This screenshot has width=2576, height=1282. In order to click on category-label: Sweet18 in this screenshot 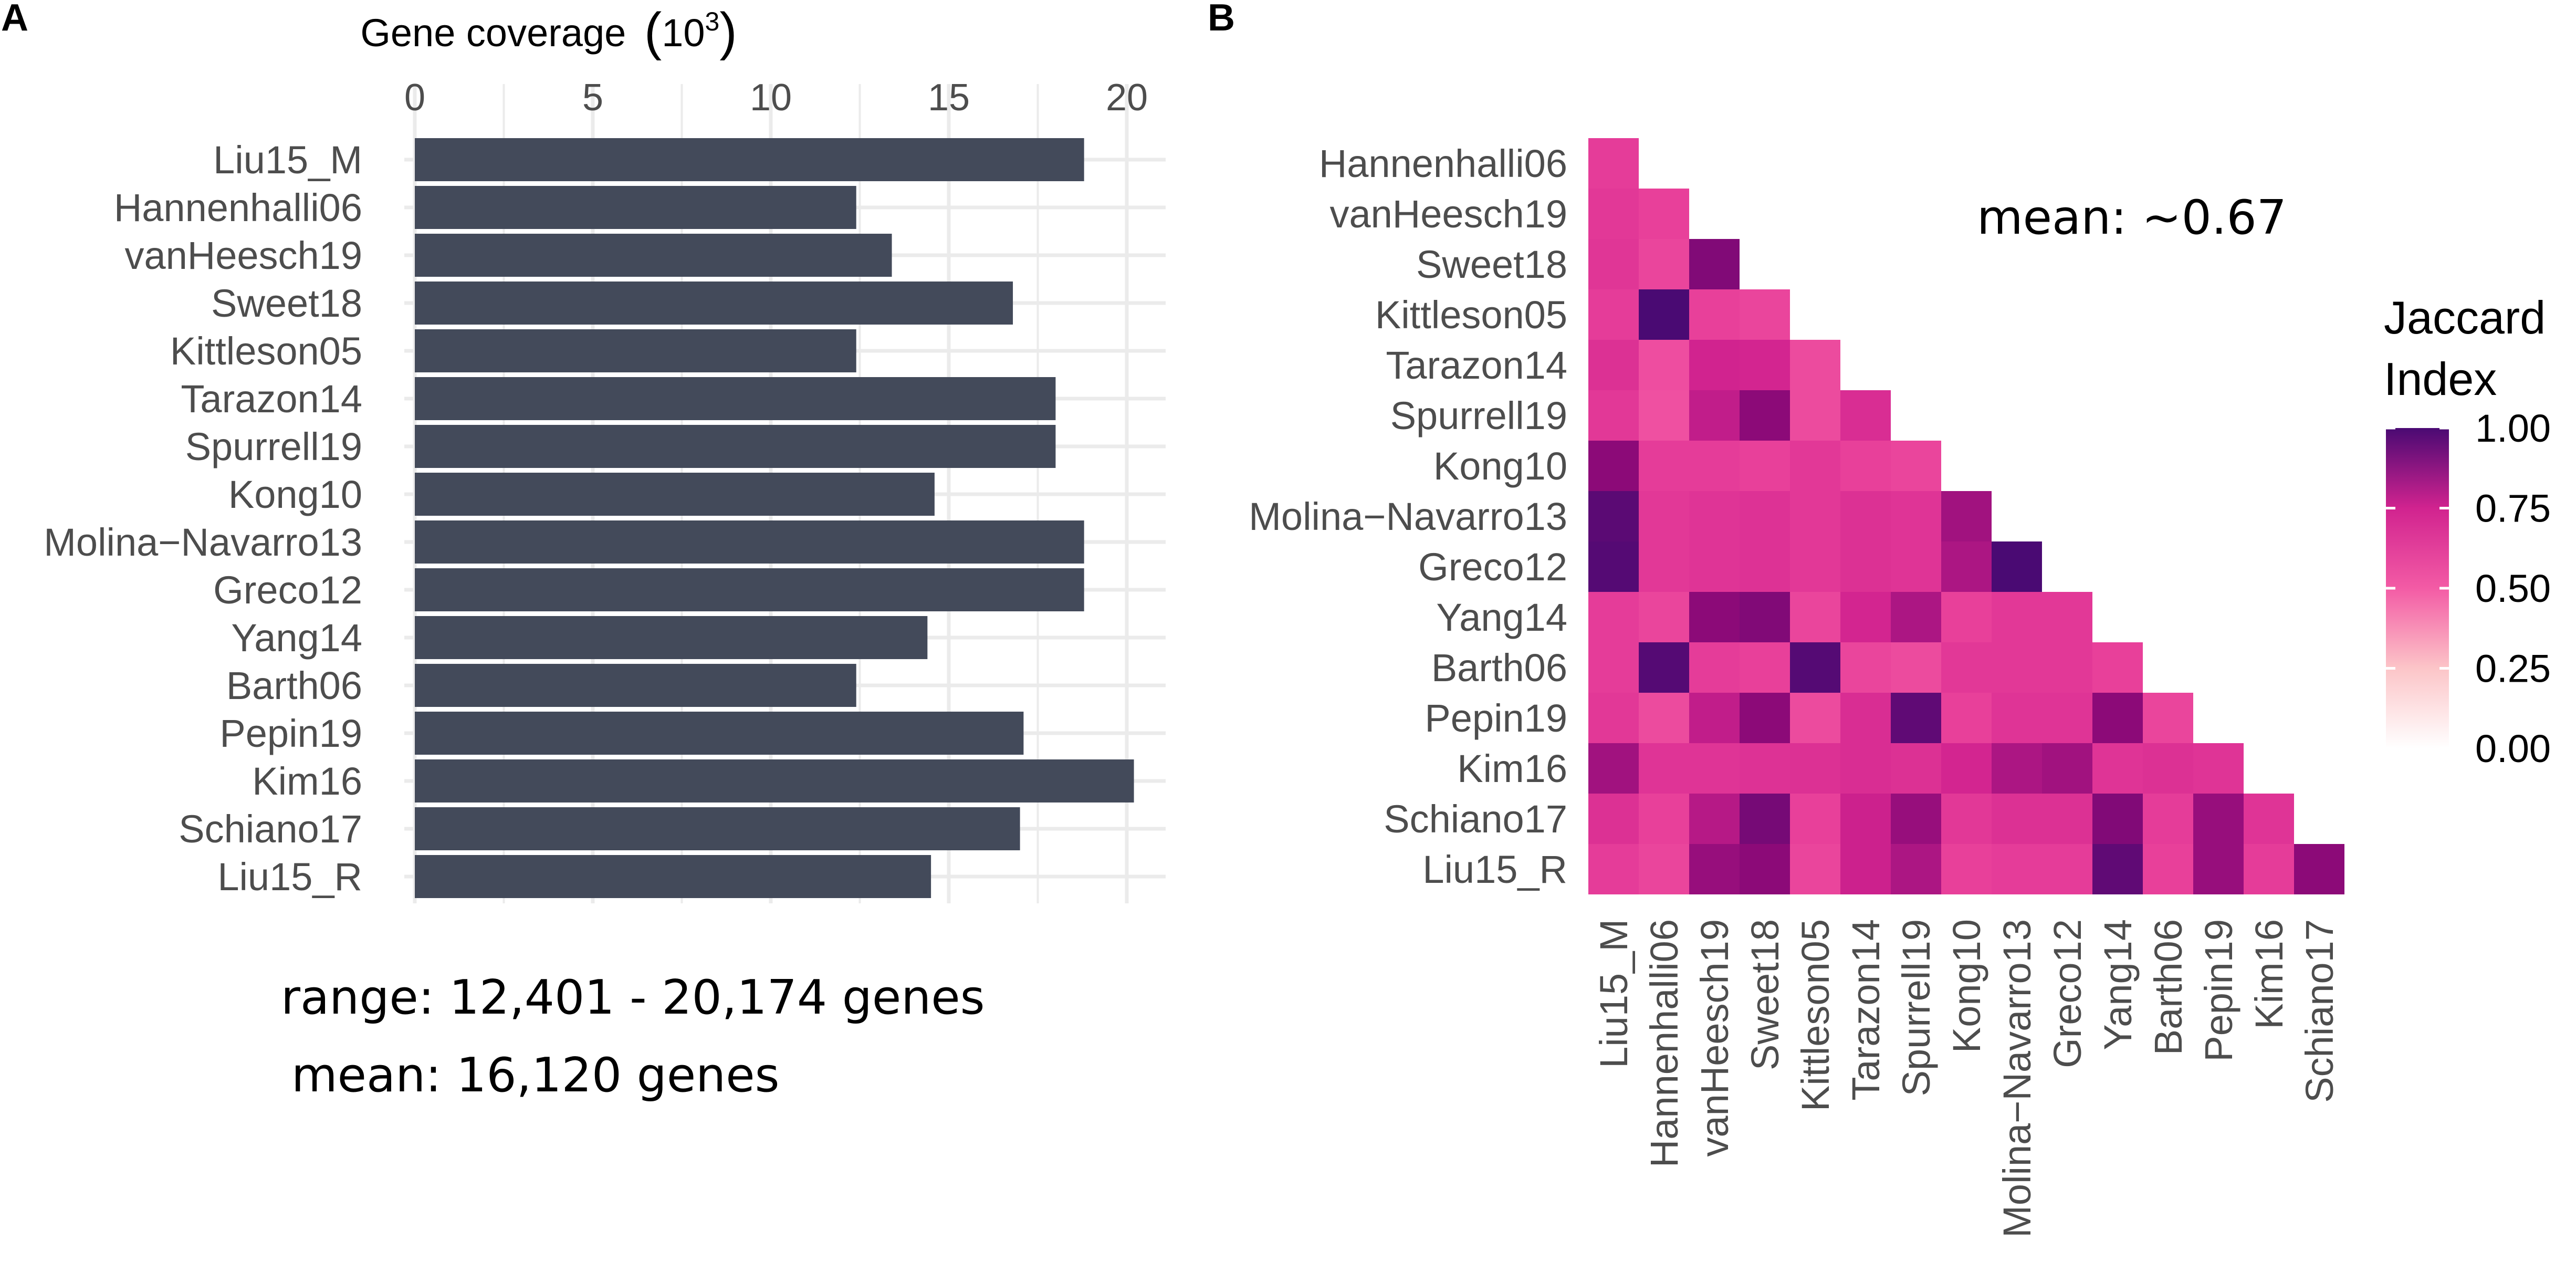, I will do `click(286, 303)`.